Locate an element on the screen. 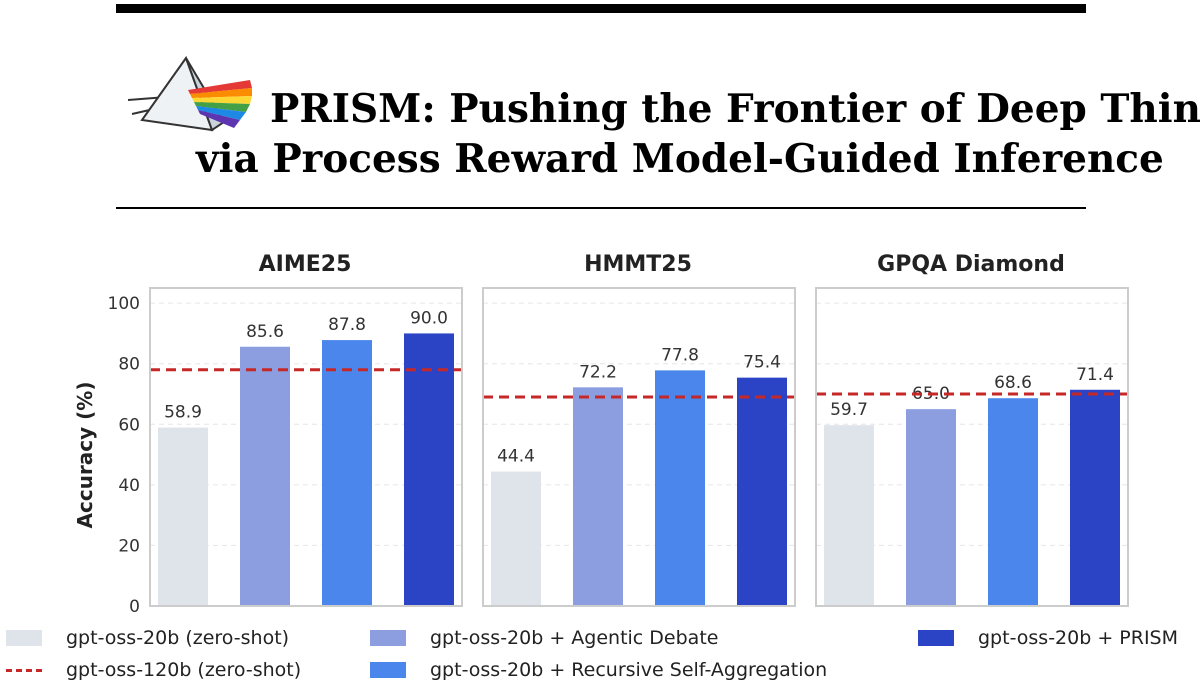 The width and height of the screenshot is (1200, 689). panel-title-gpqa: GPQA Diamond is located at coordinates (971, 264).